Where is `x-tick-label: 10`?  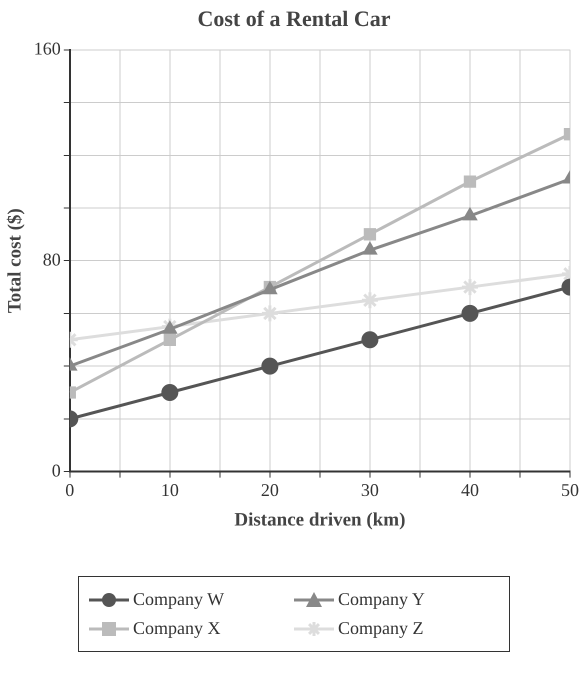
x-tick-label: 10 is located at coordinates (169, 490).